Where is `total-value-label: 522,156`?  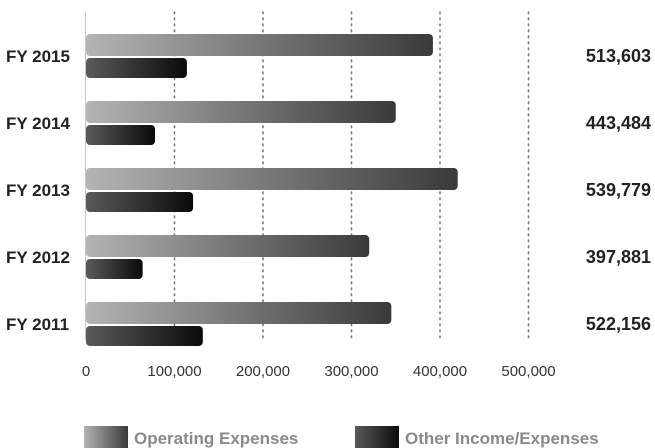
total-value-label: 522,156 is located at coordinates (618, 324).